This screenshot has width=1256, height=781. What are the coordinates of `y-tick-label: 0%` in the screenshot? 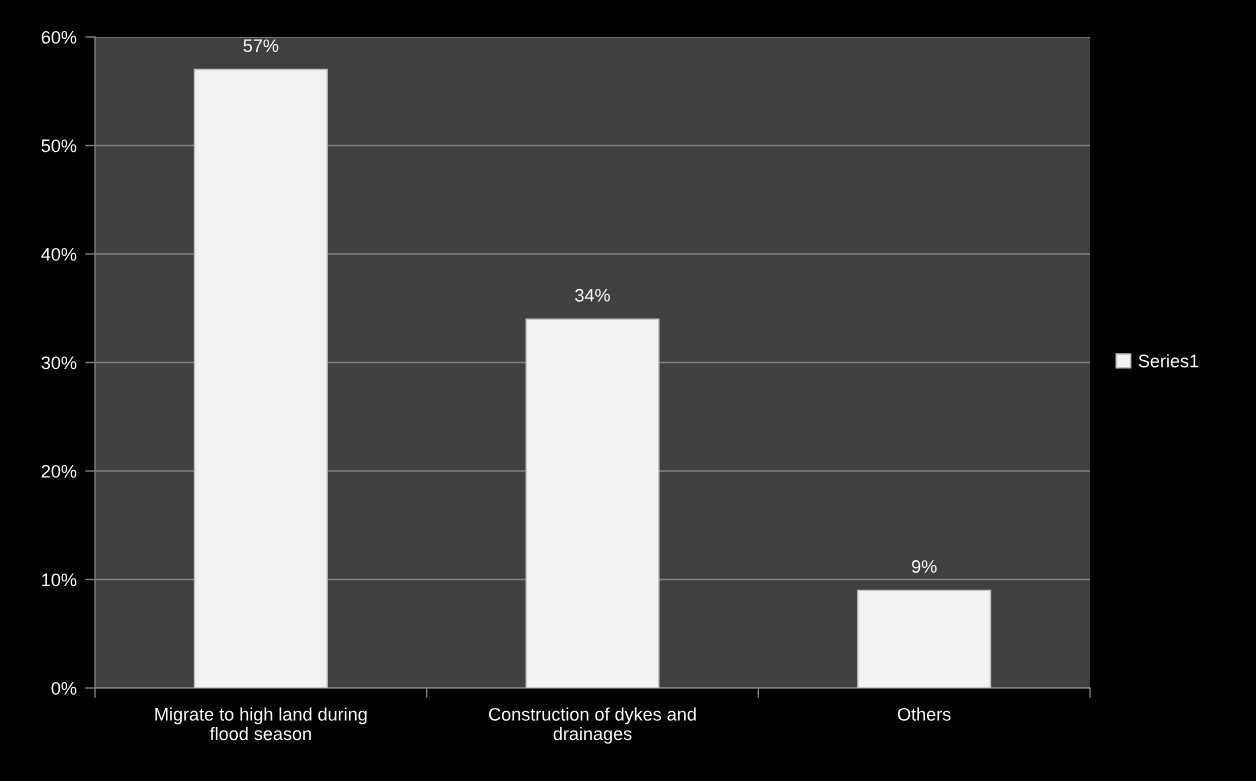 It's located at (64, 688).